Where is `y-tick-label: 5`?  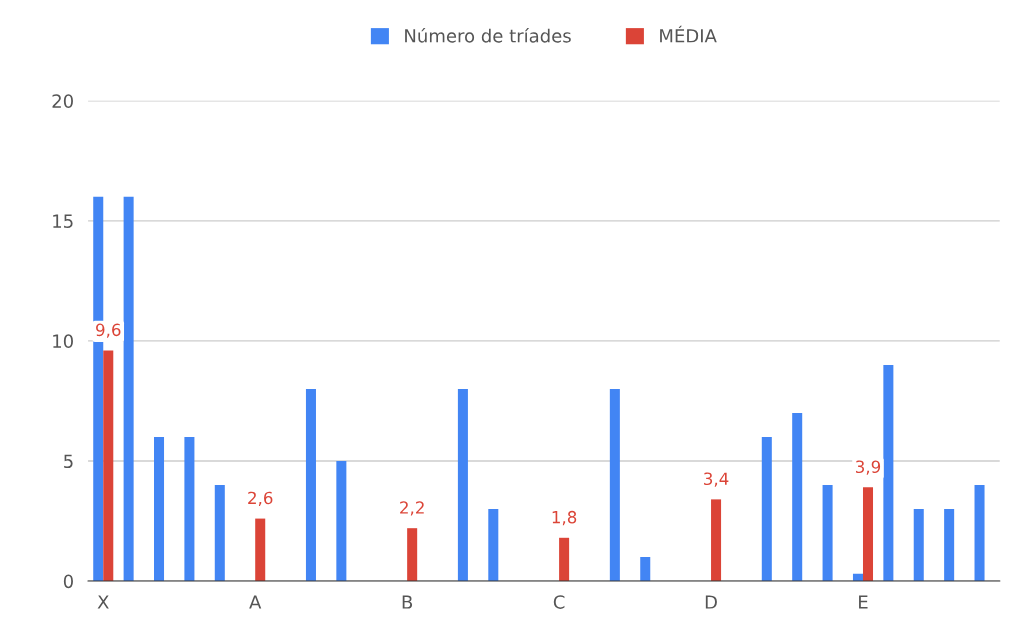
y-tick-label: 5 is located at coordinates (68, 461).